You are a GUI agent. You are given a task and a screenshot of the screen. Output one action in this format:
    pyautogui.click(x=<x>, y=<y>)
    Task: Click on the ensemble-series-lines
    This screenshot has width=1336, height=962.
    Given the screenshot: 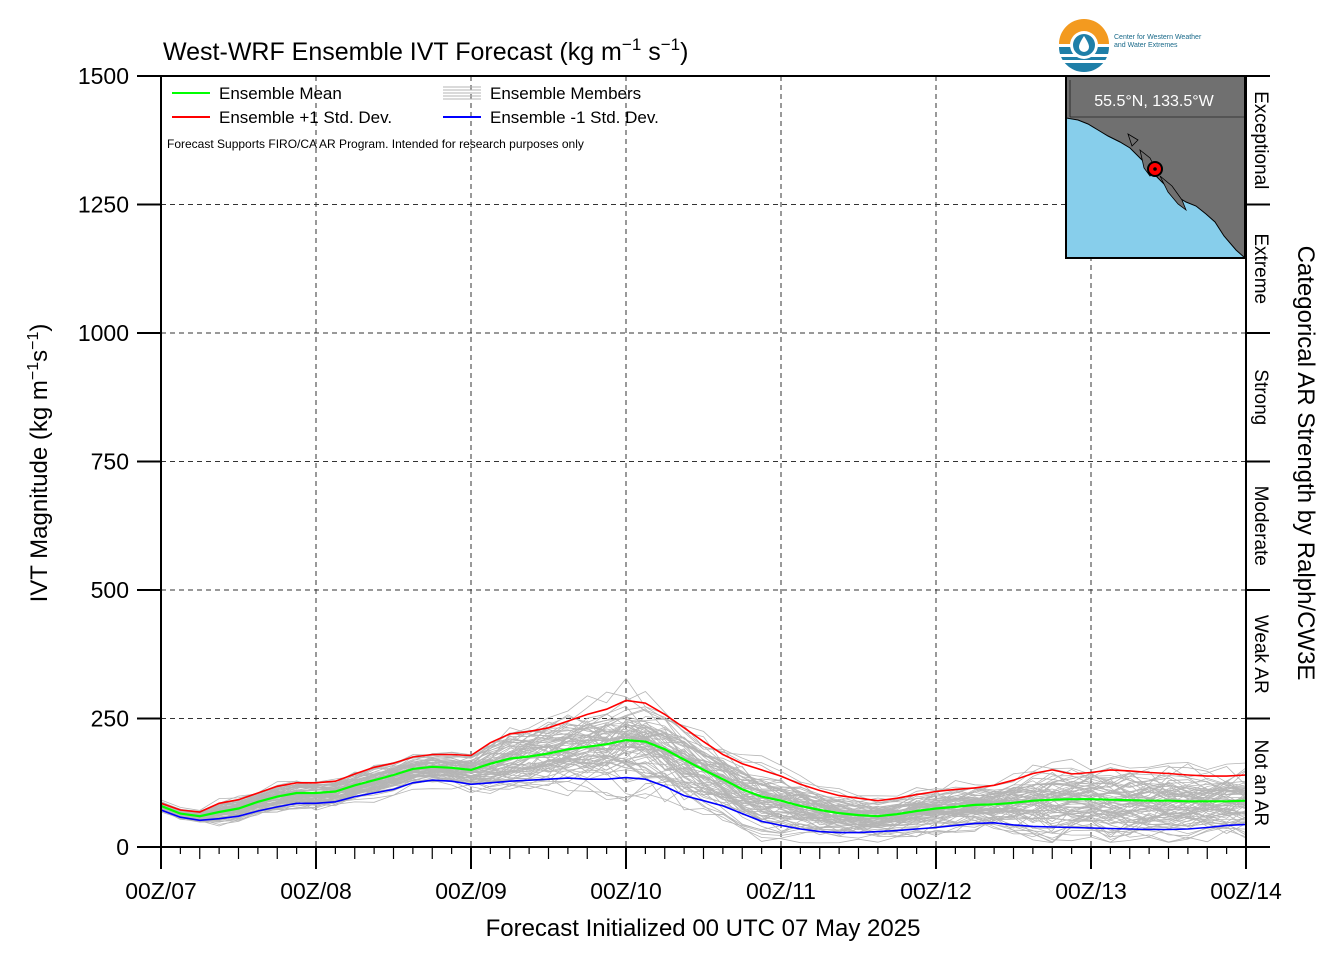 What is the action you would take?
    pyautogui.click(x=703, y=766)
    